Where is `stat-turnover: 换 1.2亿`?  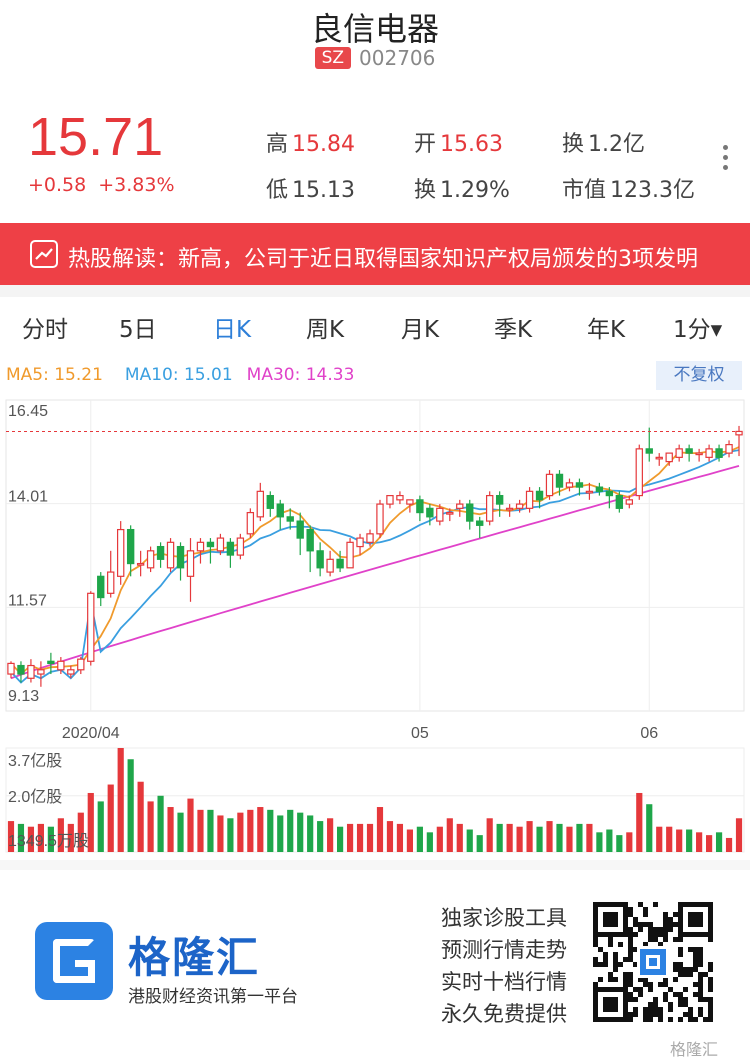
stat-turnover: 换 1.2亿 is located at coordinates (603, 142).